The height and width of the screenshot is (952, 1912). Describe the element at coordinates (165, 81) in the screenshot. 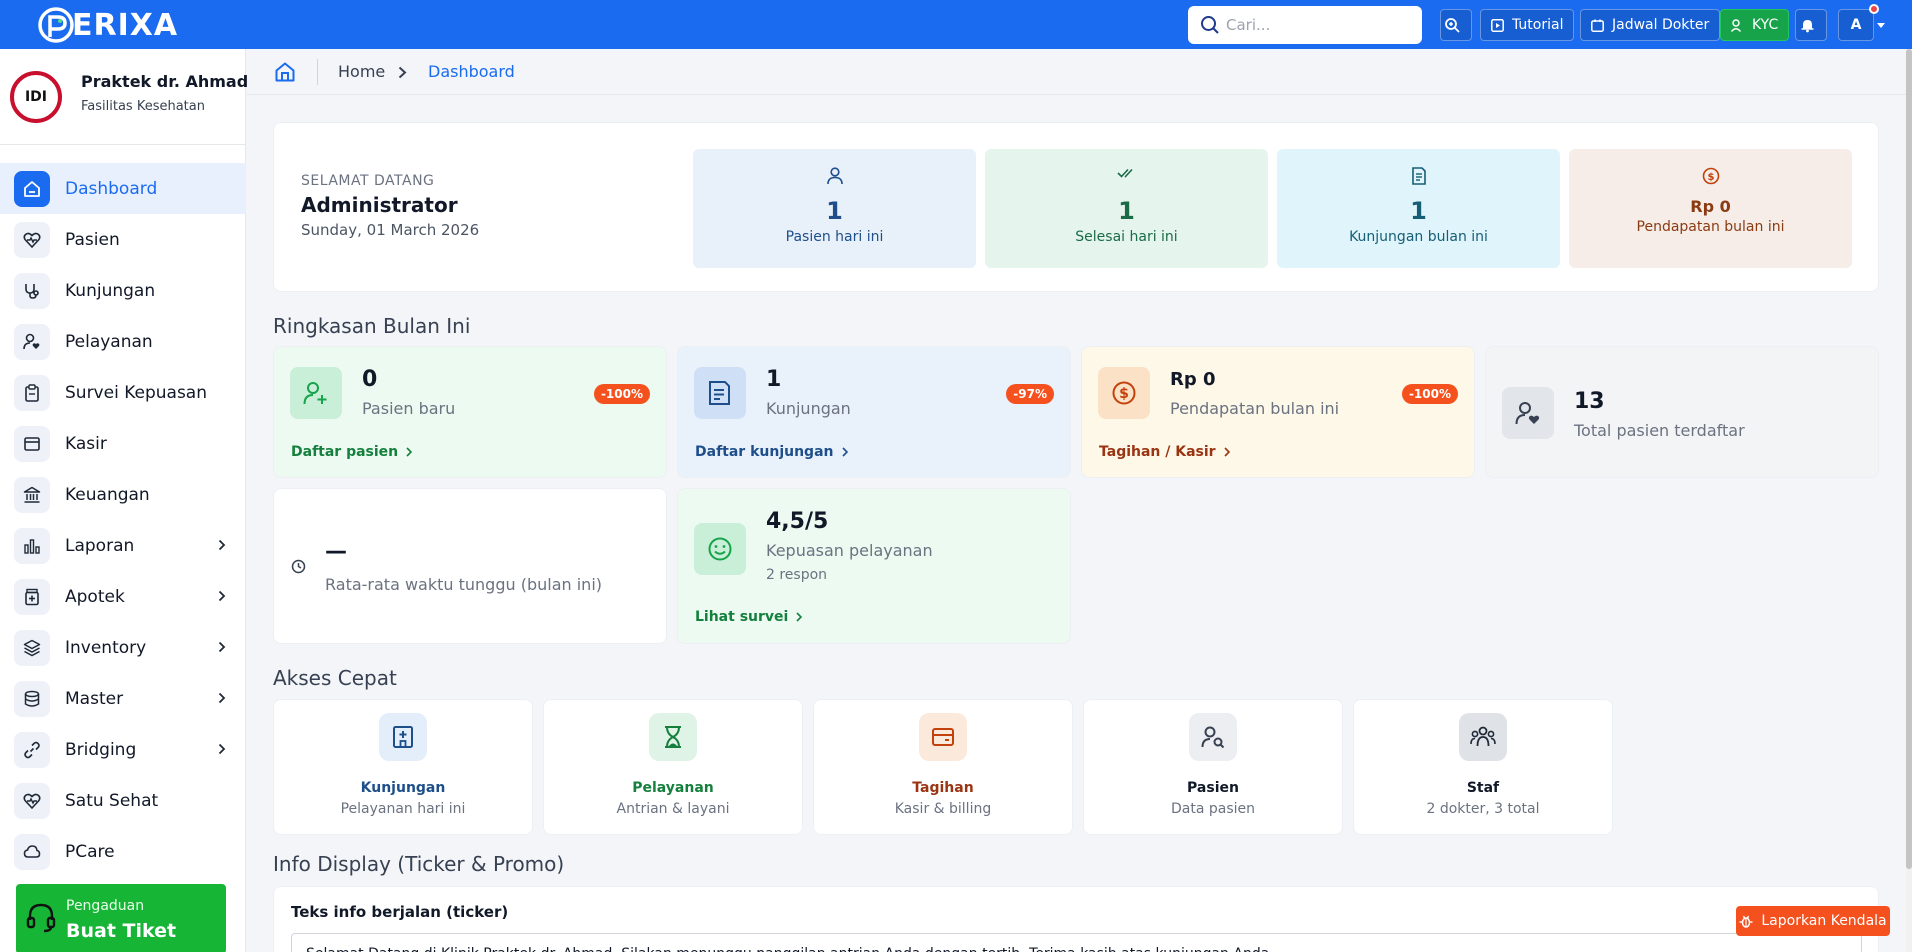

I see `clinic-name: Praktek dr. Ahmad` at that location.